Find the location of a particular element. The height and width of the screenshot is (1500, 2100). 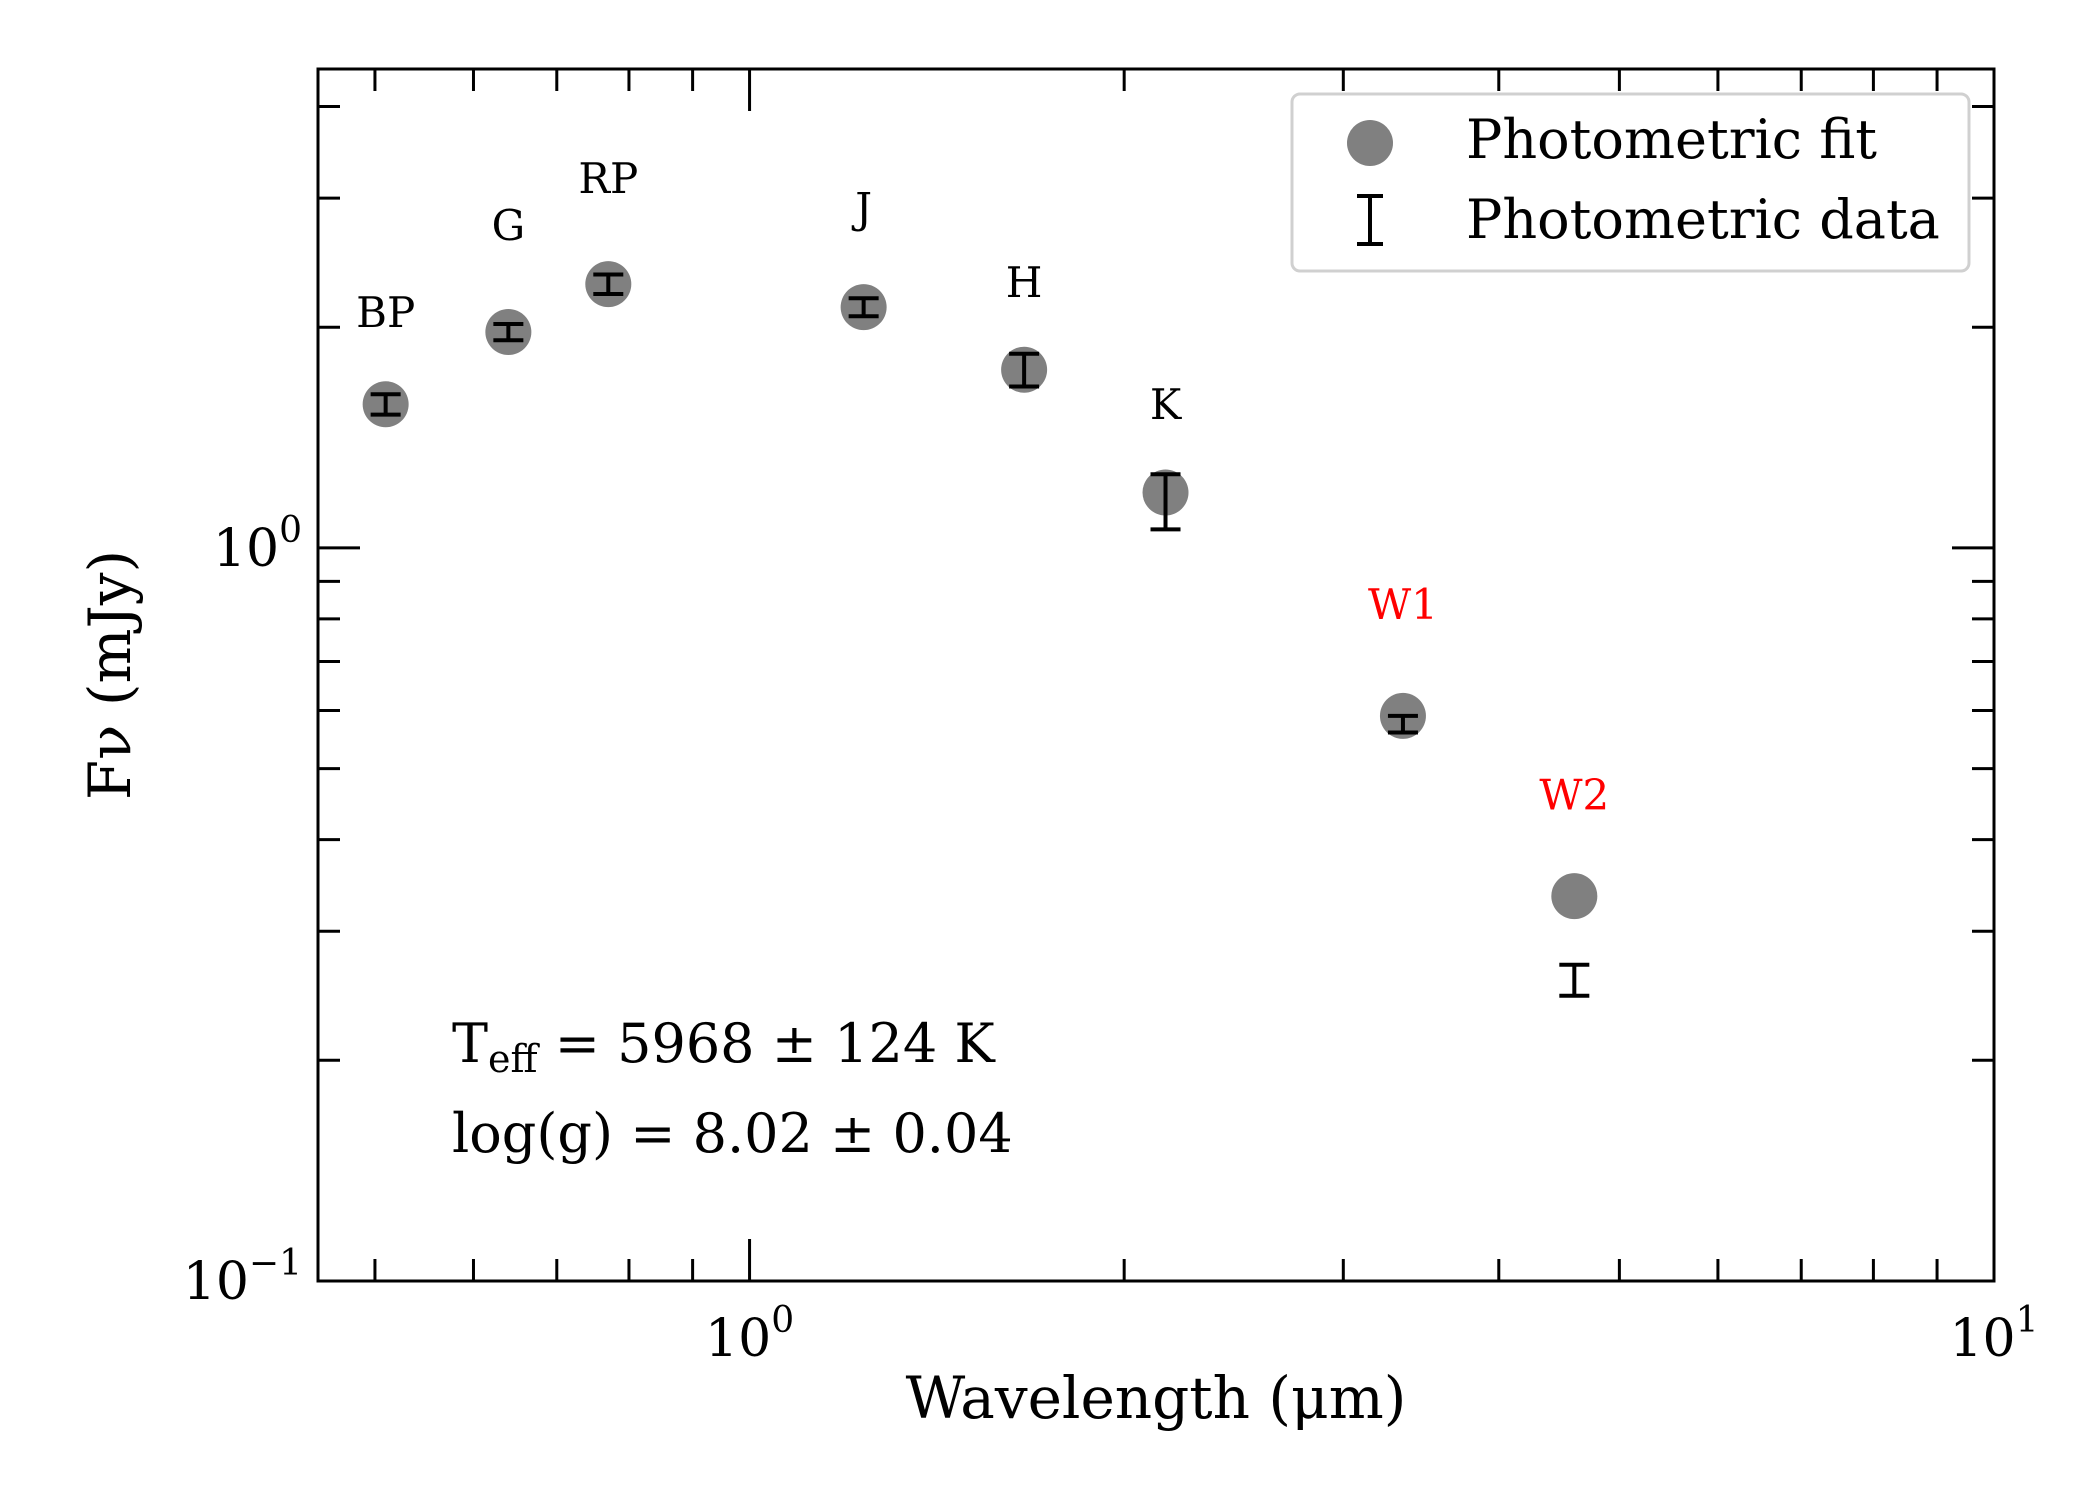

x-axis-label: Wavelength (μm) is located at coordinates (1156, 1398).